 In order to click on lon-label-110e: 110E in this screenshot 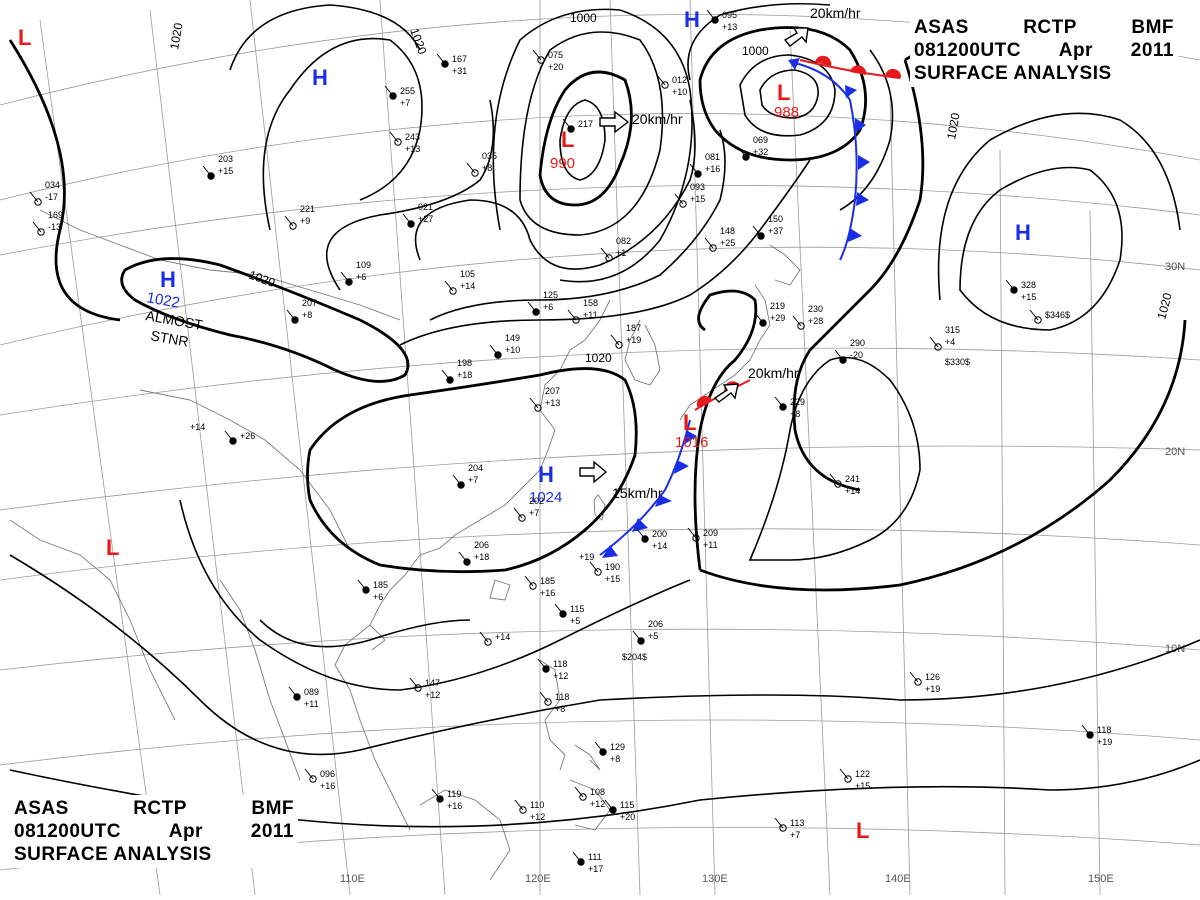, I will do `click(352, 879)`.